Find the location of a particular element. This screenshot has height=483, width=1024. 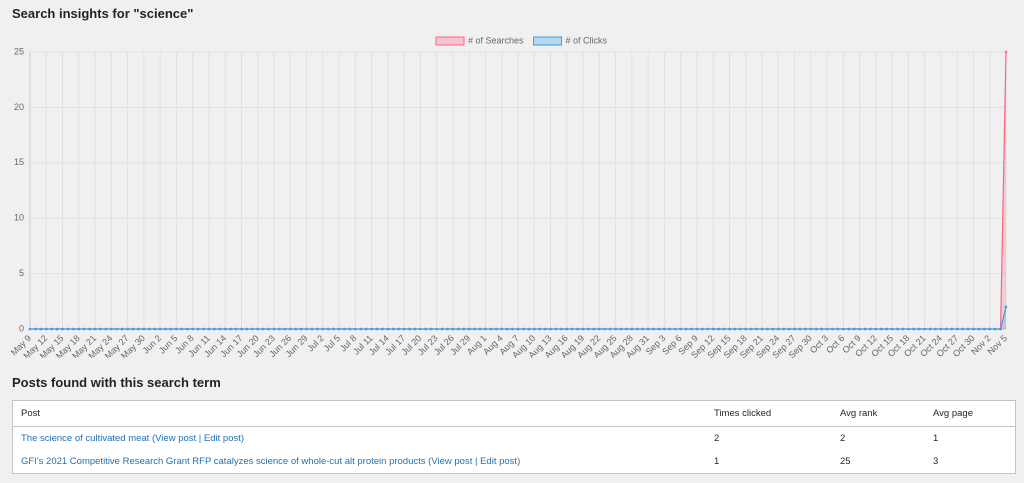

post-actions: View post Edit post is located at coordinates (198, 438).